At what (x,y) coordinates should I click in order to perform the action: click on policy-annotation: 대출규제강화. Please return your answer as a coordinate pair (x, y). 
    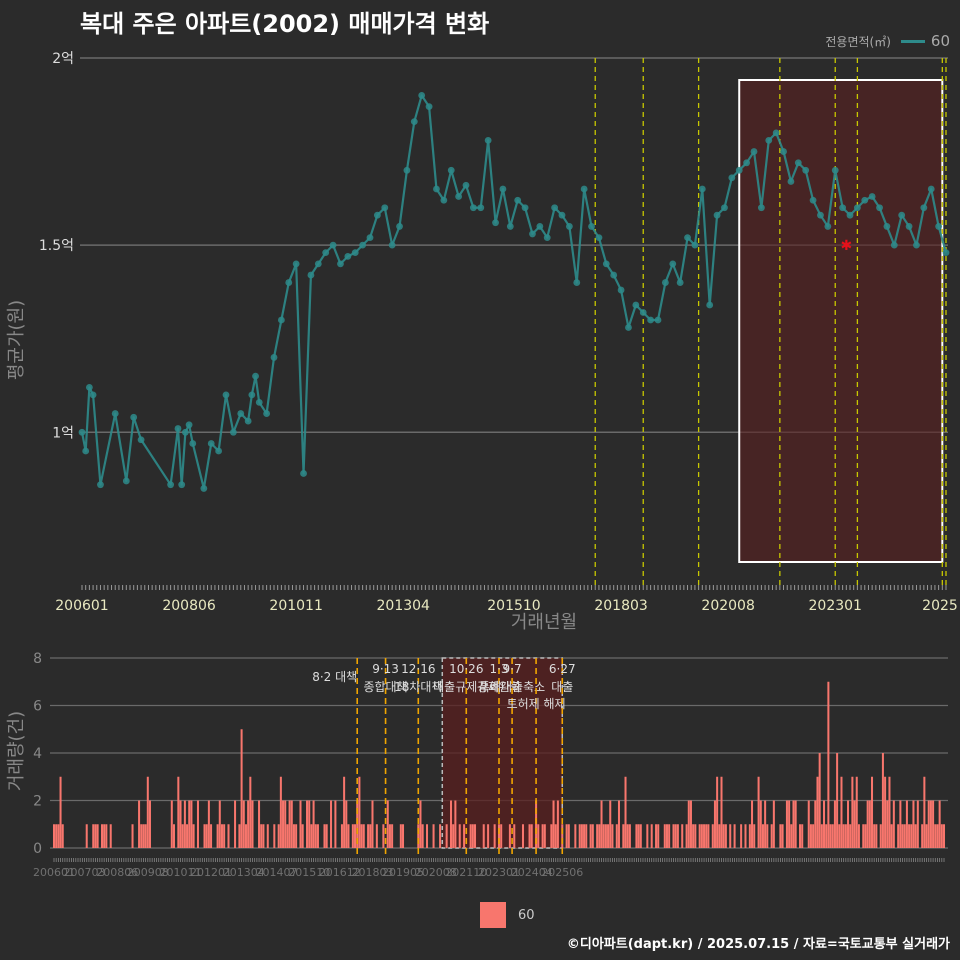
    Looking at the image, I should click on (466, 687).